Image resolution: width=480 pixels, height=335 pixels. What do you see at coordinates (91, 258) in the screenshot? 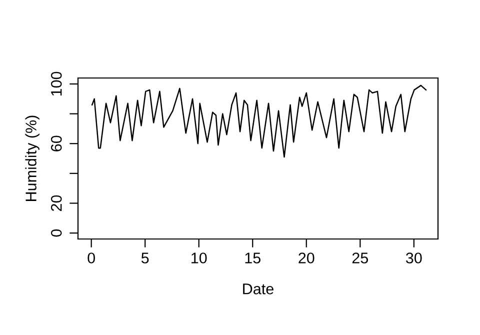
I see `x-tick-label: 0` at bounding box center [91, 258].